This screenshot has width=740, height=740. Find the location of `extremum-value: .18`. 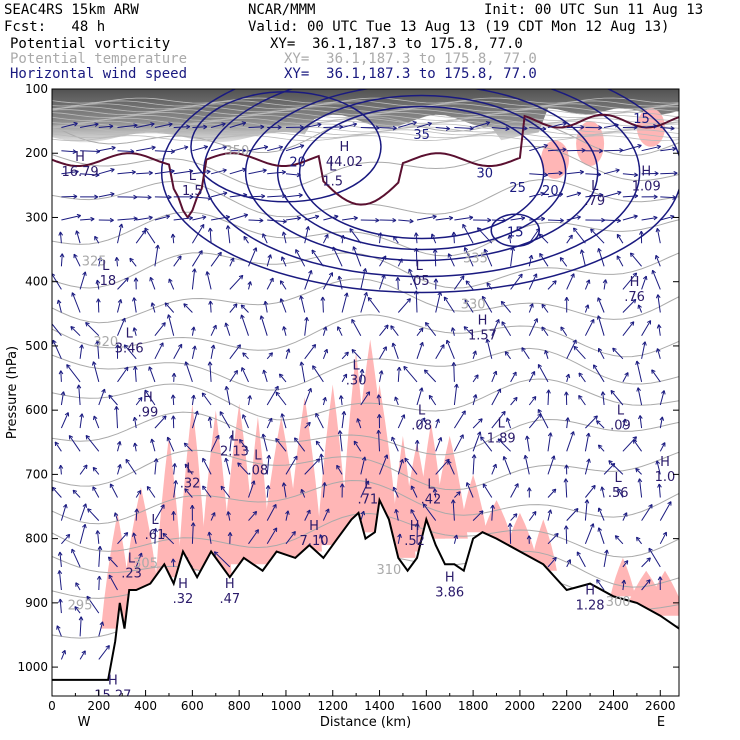

extremum-value: .18 is located at coordinates (105, 281).